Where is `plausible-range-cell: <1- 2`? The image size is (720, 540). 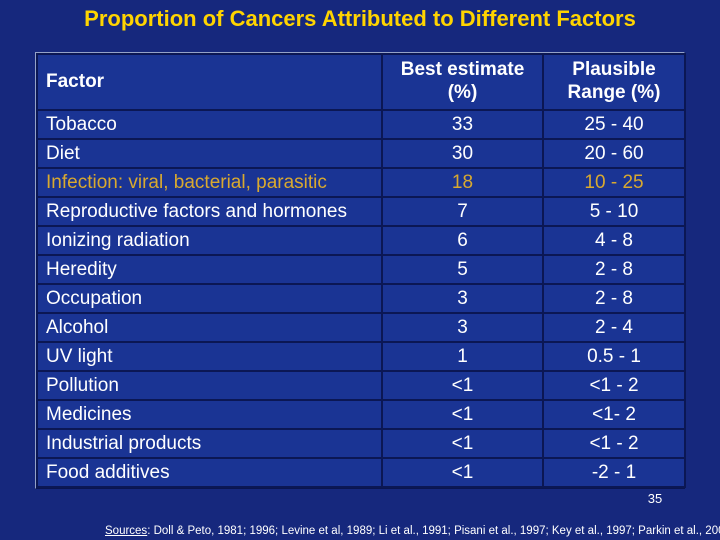
plausible-range-cell: <1- 2 is located at coordinates (614, 414).